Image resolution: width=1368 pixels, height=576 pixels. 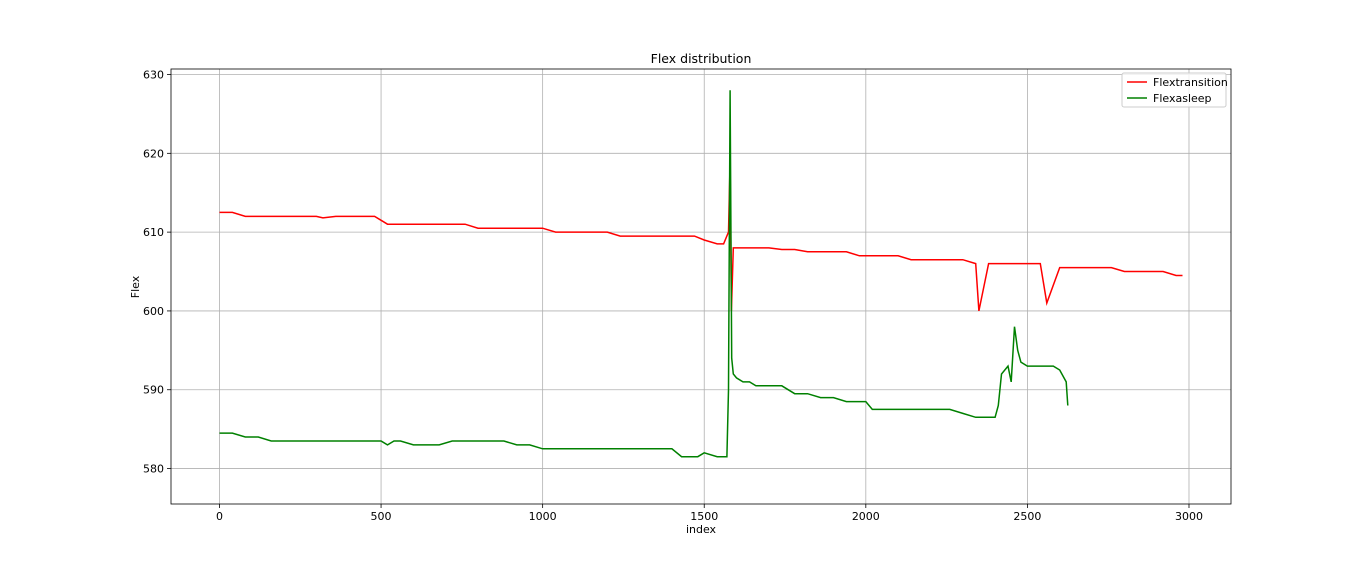 What do you see at coordinates (153, 75) in the screenshot?
I see `y-tick-label: 630` at bounding box center [153, 75].